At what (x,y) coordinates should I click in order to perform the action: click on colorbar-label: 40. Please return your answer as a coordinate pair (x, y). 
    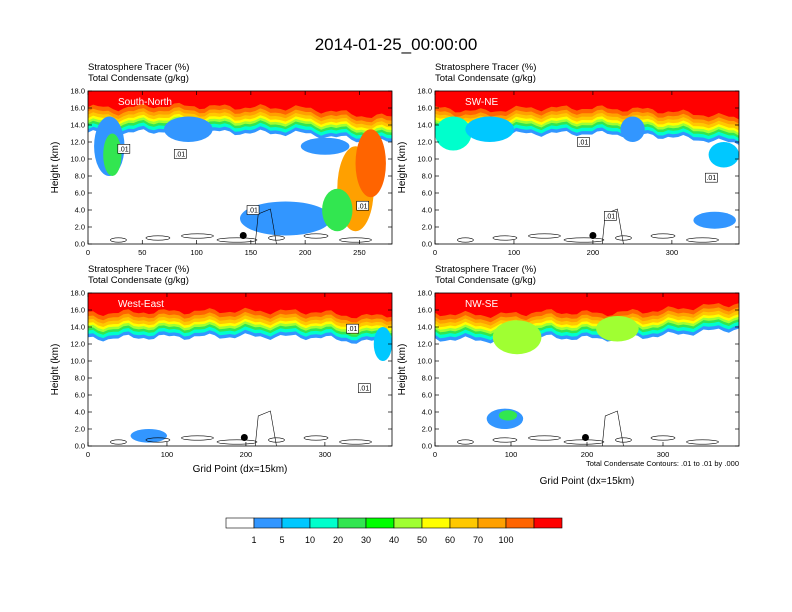
    Looking at the image, I should click on (394, 540).